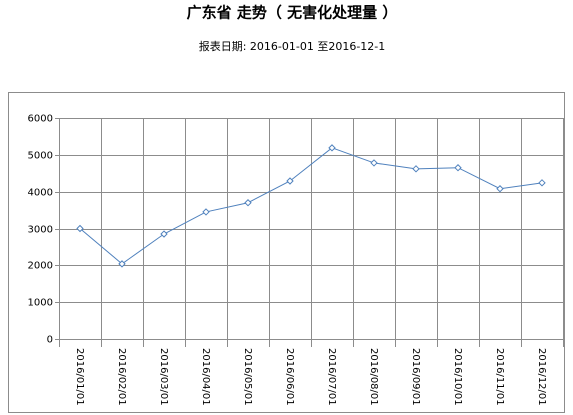 Image resolution: width=573 pixels, height=415 pixels. What do you see at coordinates (121, 377) in the screenshot?
I see `x-tick-label: 2016/02/01` at bounding box center [121, 377].